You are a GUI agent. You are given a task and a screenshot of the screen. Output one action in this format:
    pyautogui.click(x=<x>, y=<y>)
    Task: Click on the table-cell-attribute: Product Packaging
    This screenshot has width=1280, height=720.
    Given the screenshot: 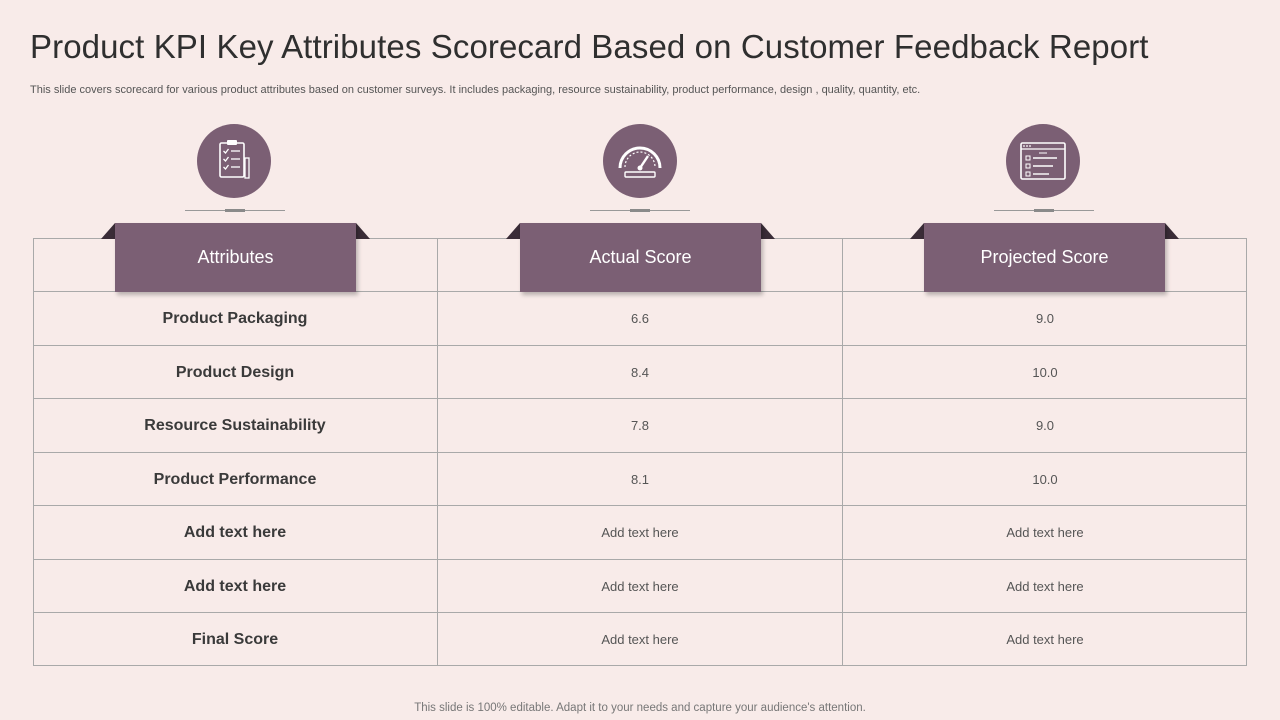 What is the action you would take?
    pyautogui.click(x=235, y=318)
    